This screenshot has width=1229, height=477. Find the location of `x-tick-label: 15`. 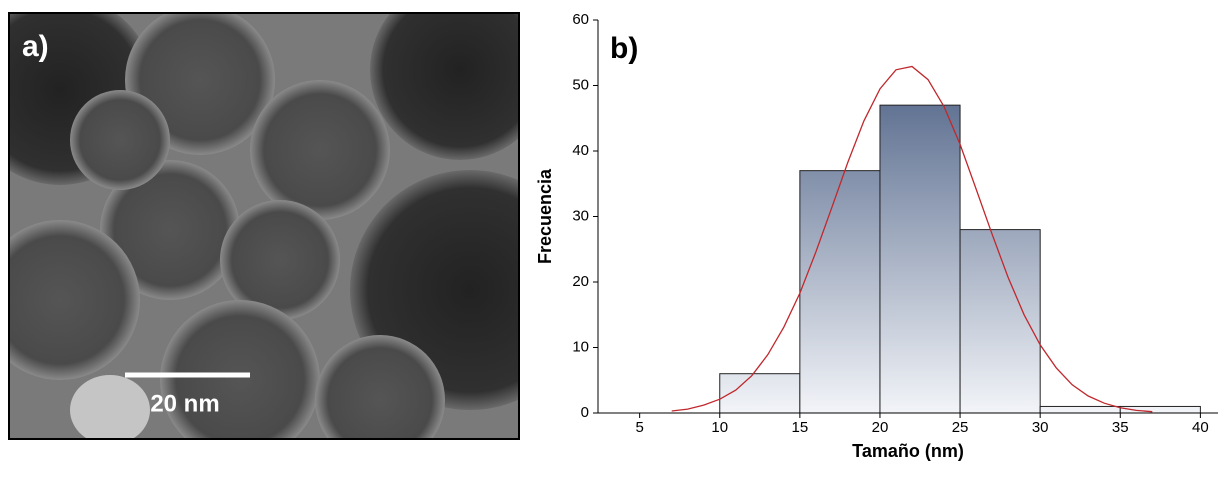

x-tick-label: 15 is located at coordinates (800, 427).